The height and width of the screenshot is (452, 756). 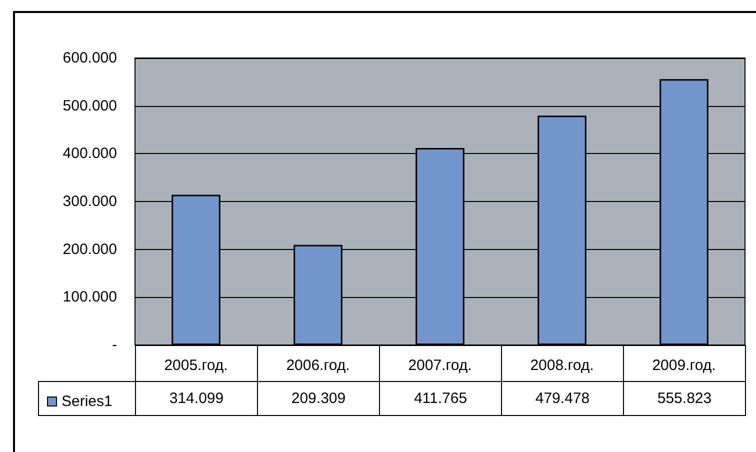 What do you see at coordinates (89, 297) in the screenshot?
I see `y-tick-label: 100.000` at bounding box center [89, 297].